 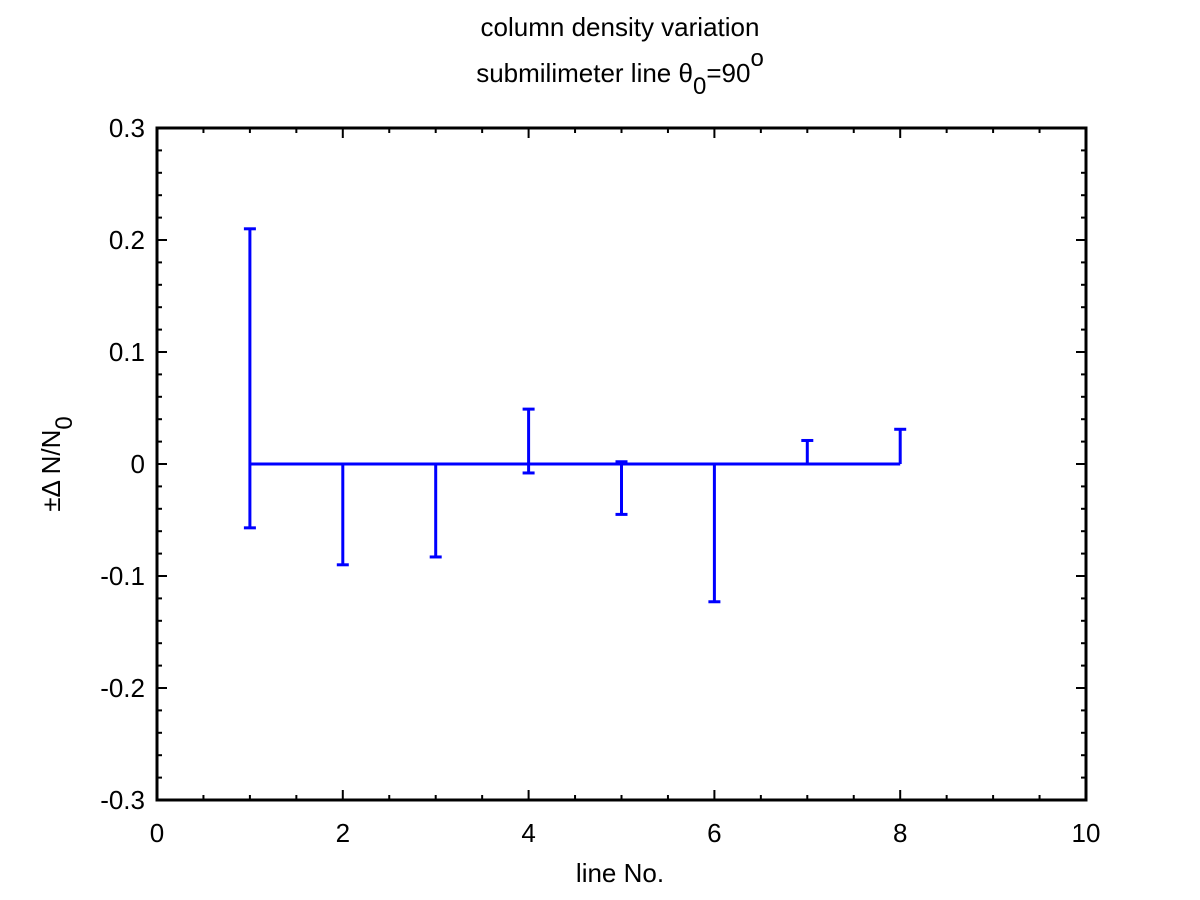 What do you see at coordinates (1086, 833) in the screenshot?
I see `x-tick-label: 10` at bounding box center [1086, 833].